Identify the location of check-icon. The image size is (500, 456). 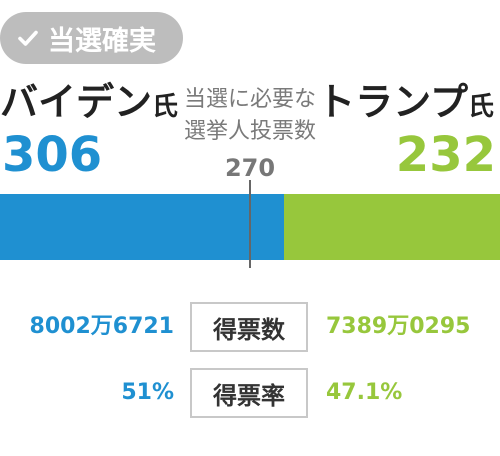
(28, 38).